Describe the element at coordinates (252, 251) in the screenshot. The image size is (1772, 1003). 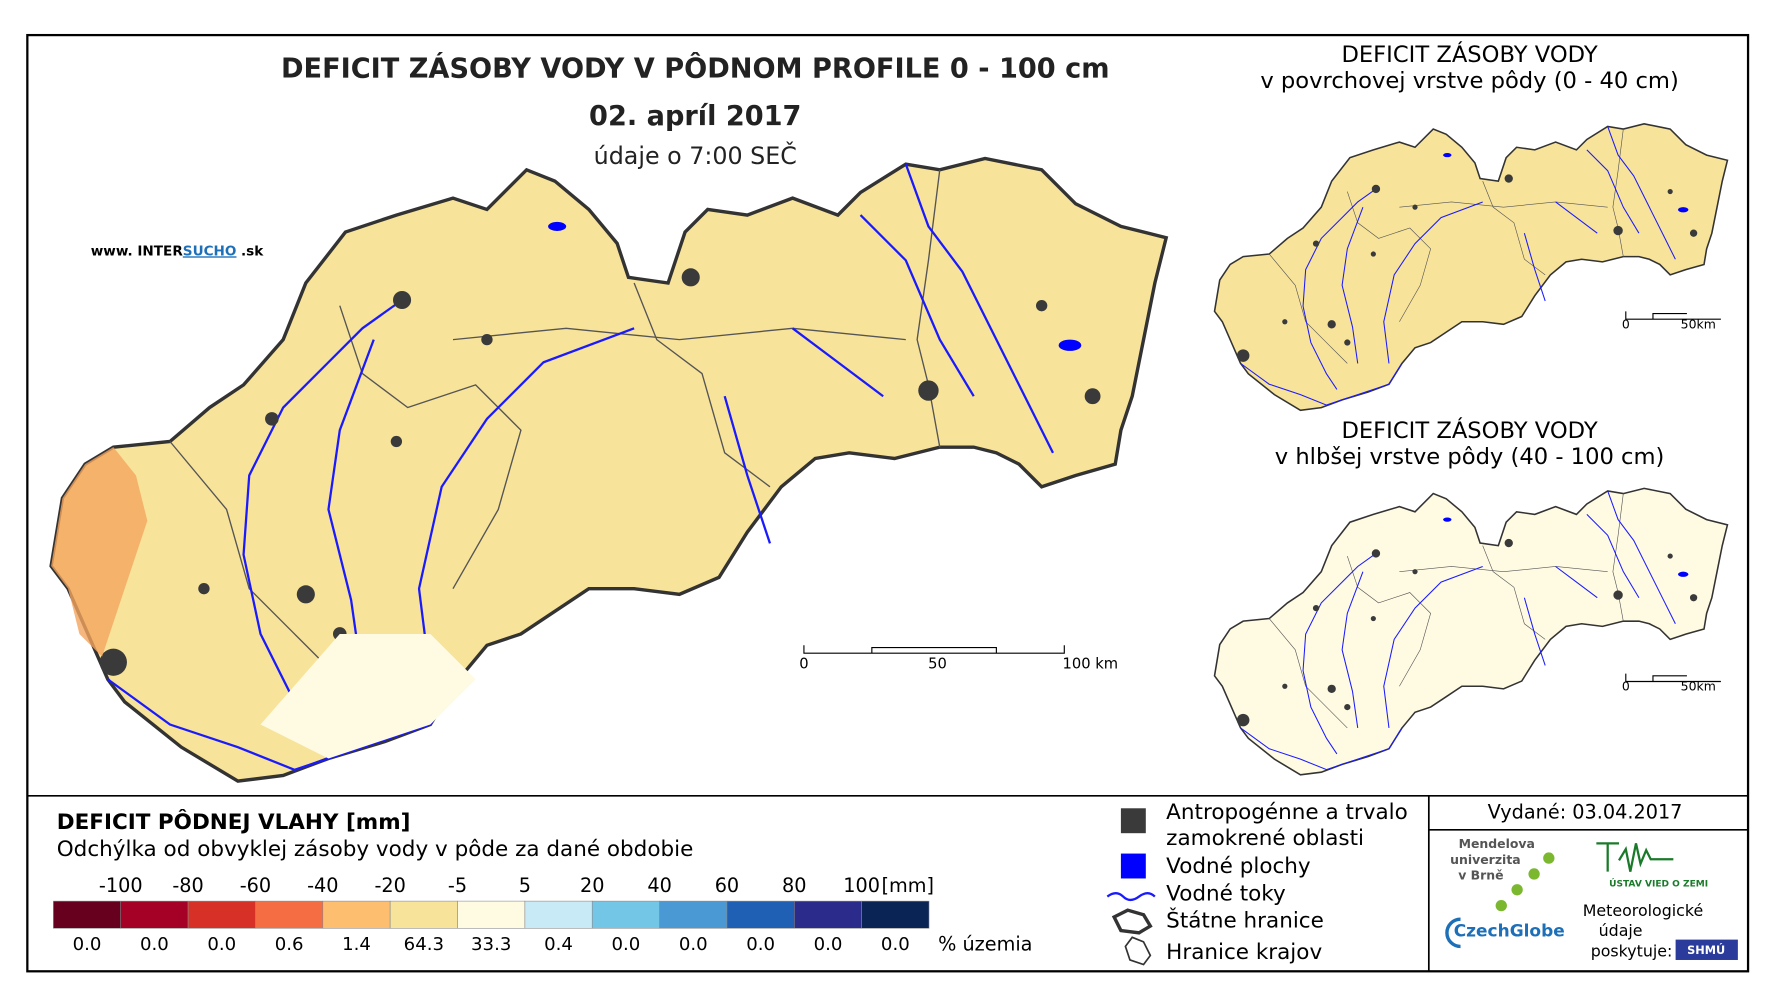
I see `website-part: .sk` at that location.